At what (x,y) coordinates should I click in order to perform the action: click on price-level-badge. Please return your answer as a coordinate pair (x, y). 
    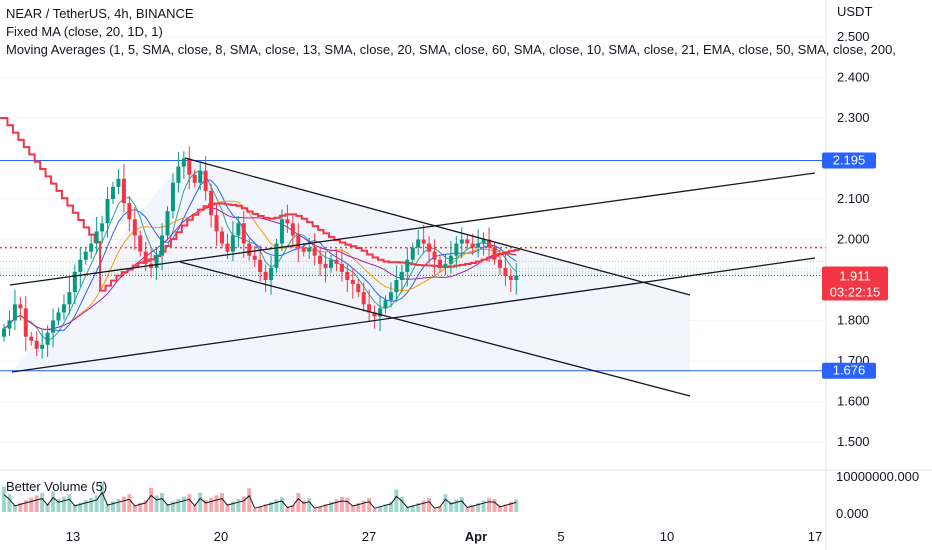
    Looking at the image, I should click on (849, 370).